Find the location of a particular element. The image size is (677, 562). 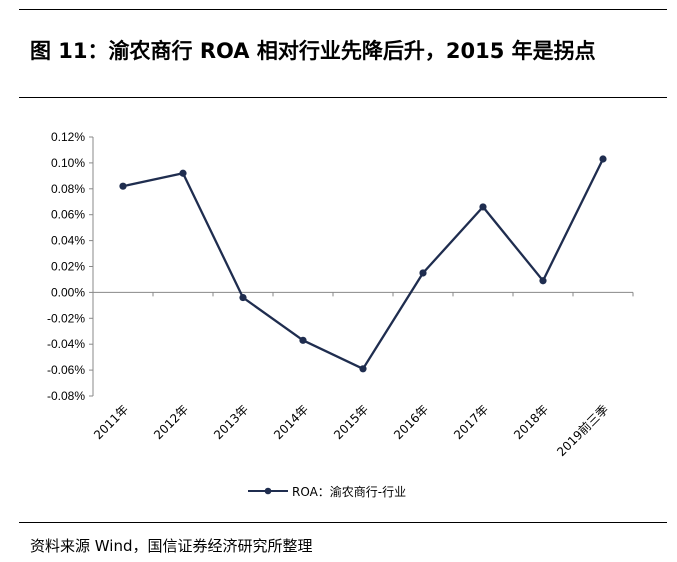

y-tick-label: 0.10% is located at coordinates (68, 163).